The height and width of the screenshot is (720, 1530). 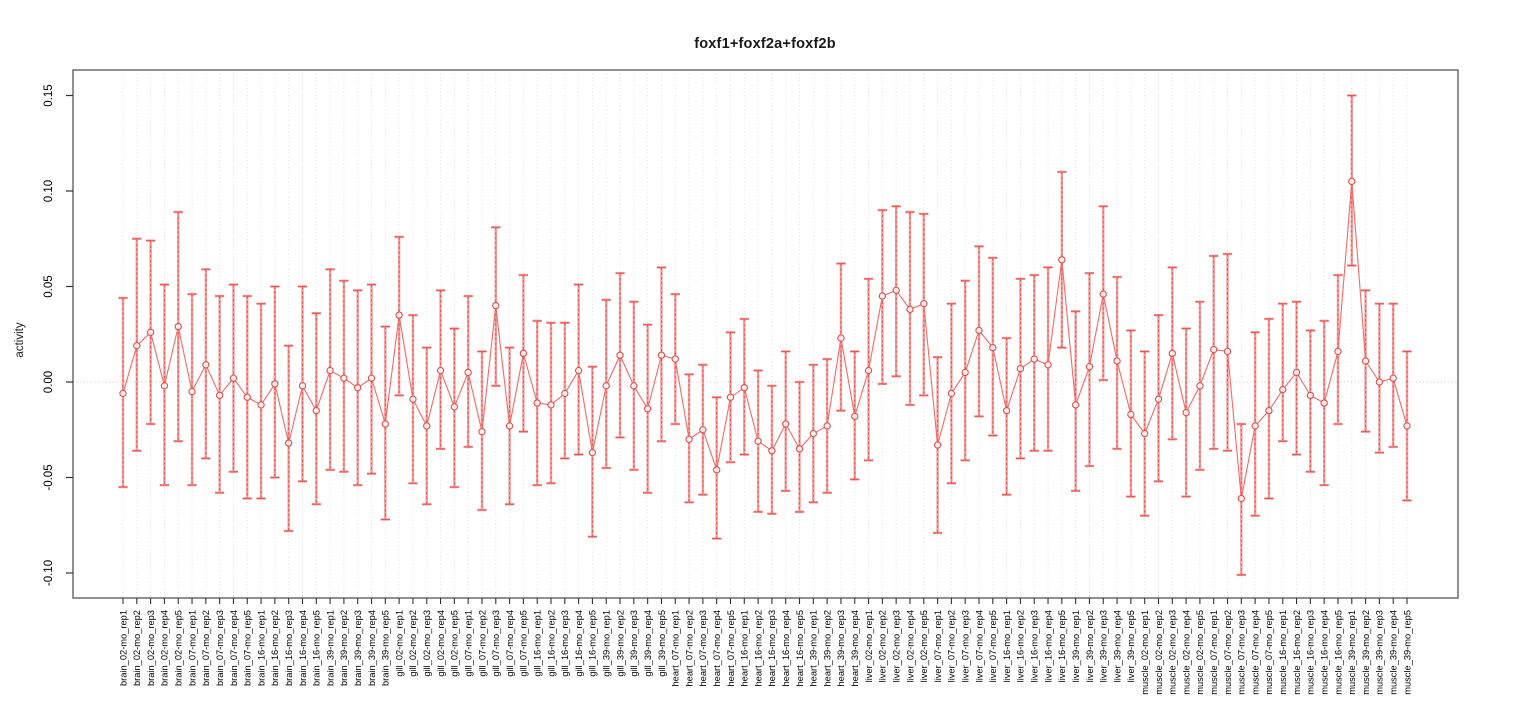 I want to click on x-tick-label: muscle_07-mo_rep5, so click(x=1269, y=652).